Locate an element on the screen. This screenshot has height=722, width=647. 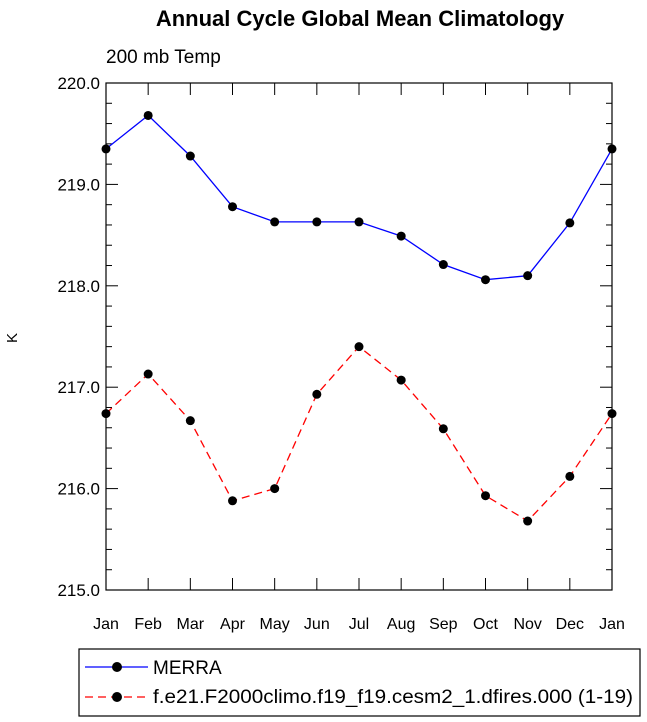
y-tick-label: 215.0 is located at coordinates (78, 590).